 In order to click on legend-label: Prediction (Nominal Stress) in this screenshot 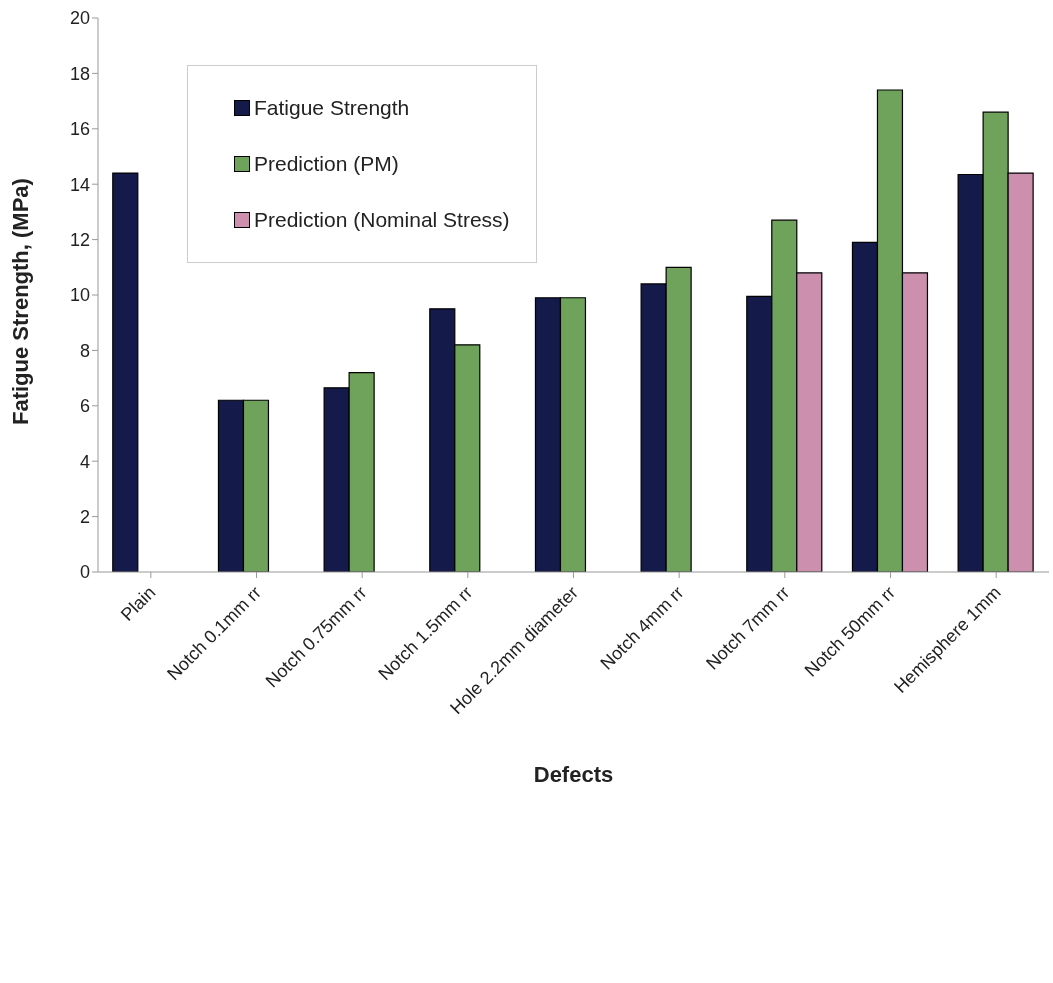, I will do `click(382, 220)`.